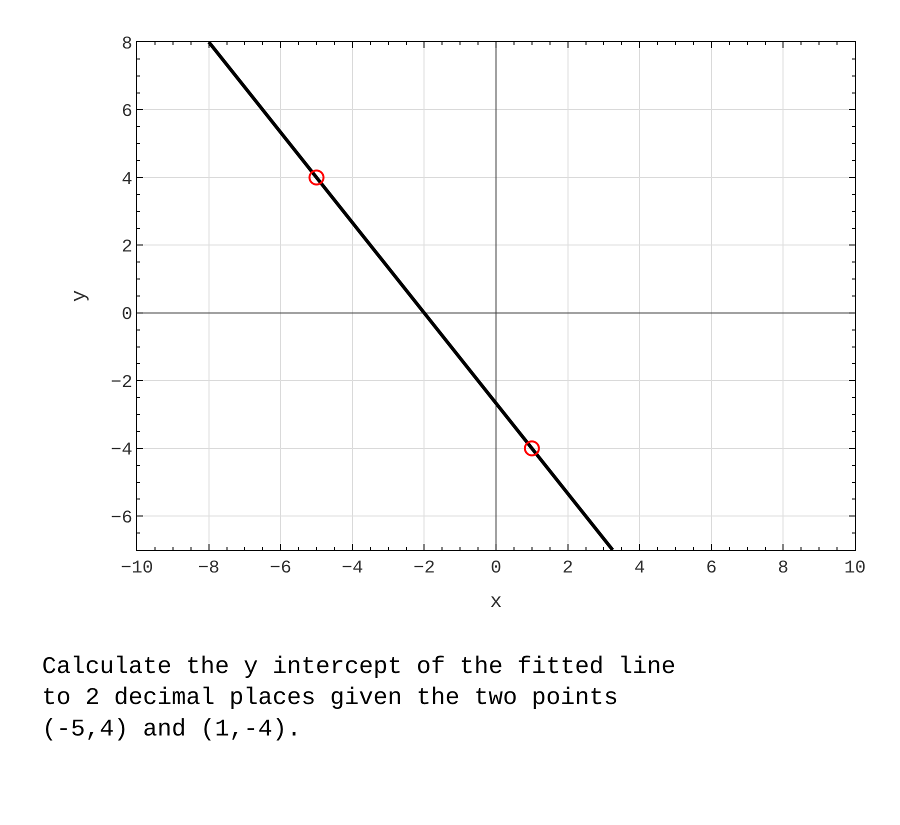 The height and width of the screenshot is (825, 900). What do you see at coordinates (127, 315) in the screenshot?
I see `y-tick-label: 0` at bounding box center [127, 315].